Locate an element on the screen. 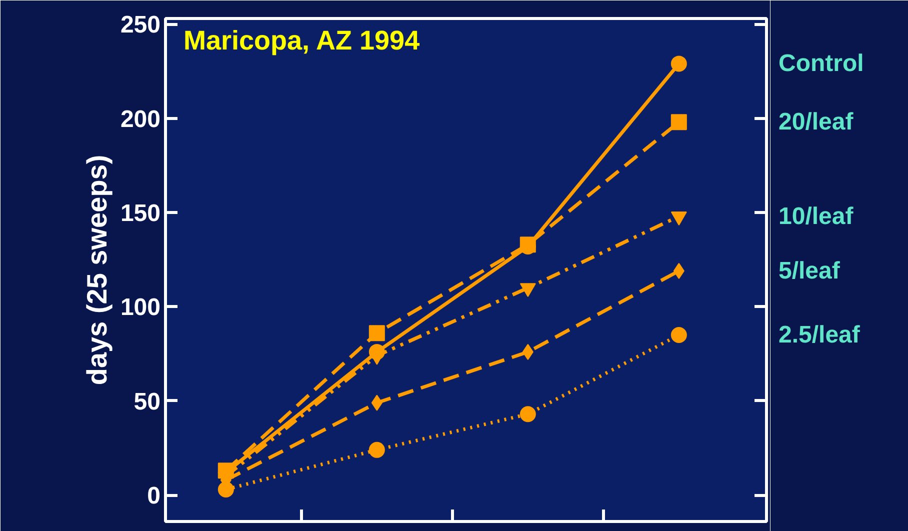 This screenshot has height=531, width=908. text: 10/leaf is located at coordinates (816, 216).